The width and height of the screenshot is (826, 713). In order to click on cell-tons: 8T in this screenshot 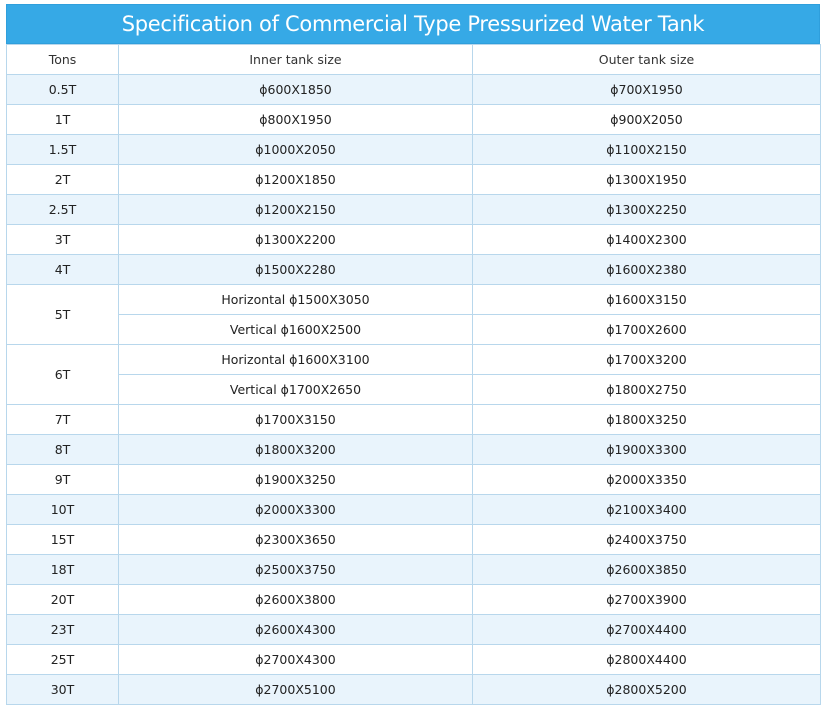, I will do `click(62, 449)`.